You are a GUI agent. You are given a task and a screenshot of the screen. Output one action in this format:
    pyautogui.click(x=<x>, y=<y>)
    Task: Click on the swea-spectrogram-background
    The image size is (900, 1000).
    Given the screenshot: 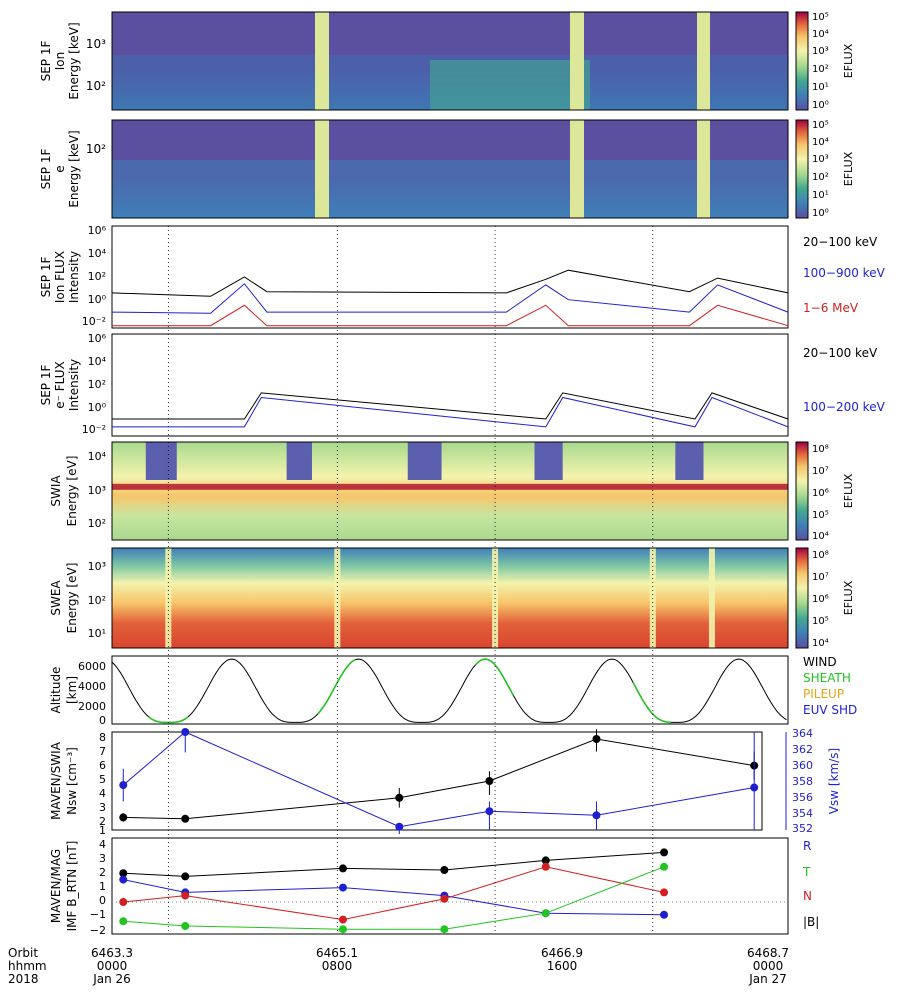 What is the action you would take?
    pyautogui.click(x=450, y=598)
    